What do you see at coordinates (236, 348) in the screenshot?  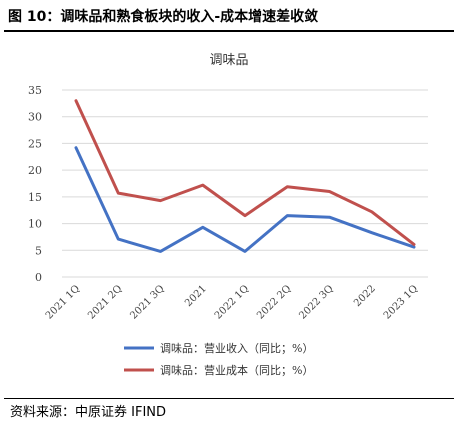 I see `legend-label: 调味品：营业收入（同比；%）` at bounding box center [236, 348].